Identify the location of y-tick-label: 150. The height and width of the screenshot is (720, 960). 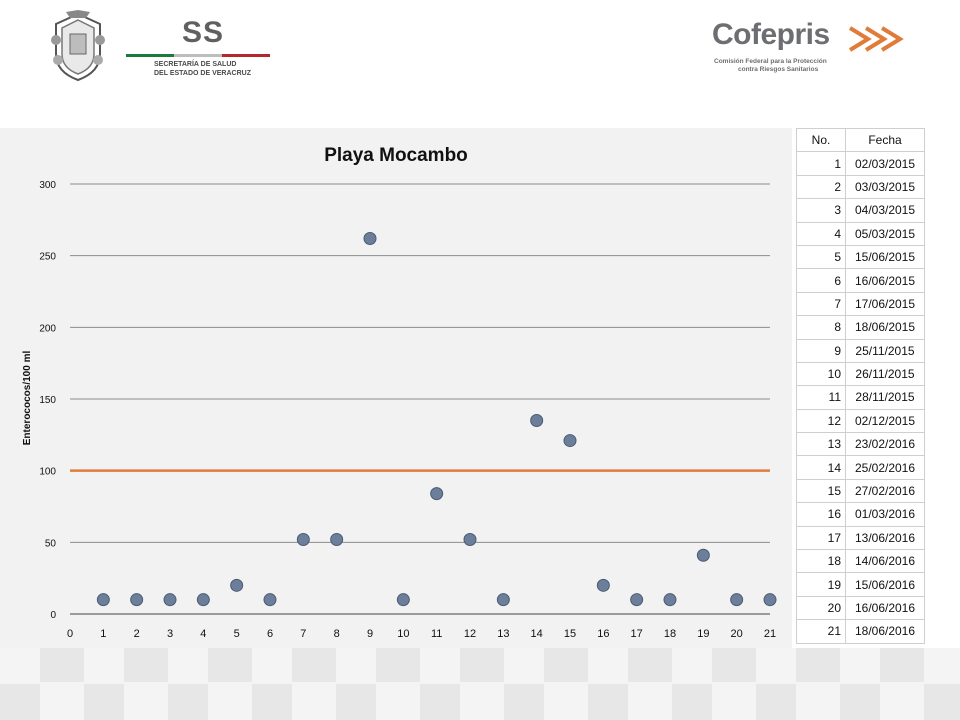
(47, 400).